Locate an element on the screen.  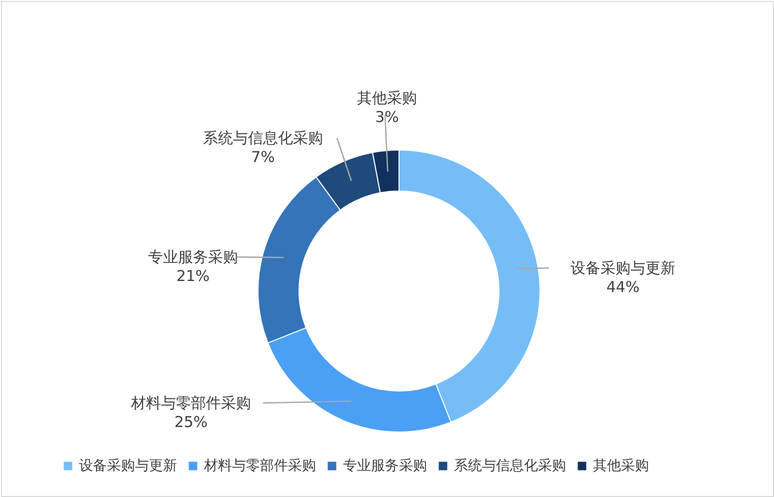
data-label: 3% is located at coordinates (387, 117).